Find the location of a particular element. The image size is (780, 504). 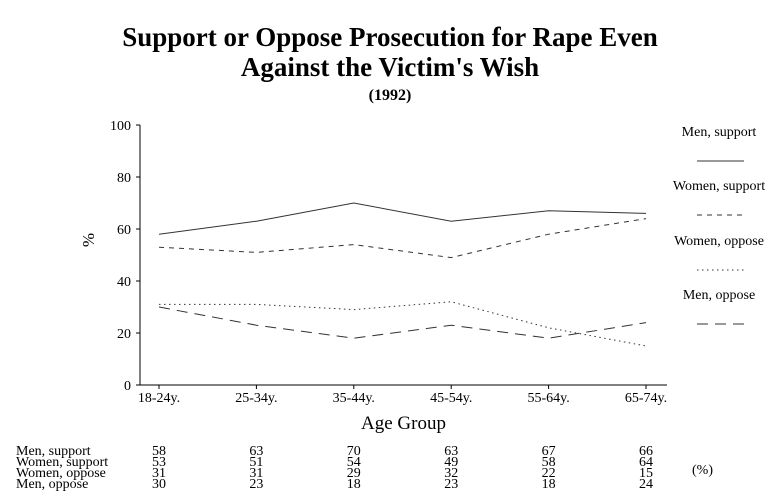

table-cell: 67 is located at coordinates (548, 451).